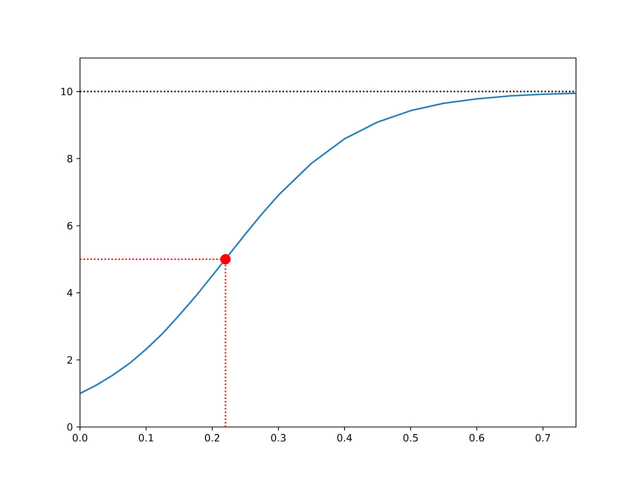  What do you see at coordinates (69, 158) in the screenshot?
I see `y-tick-label: 8` at bounding box center [69, 158].